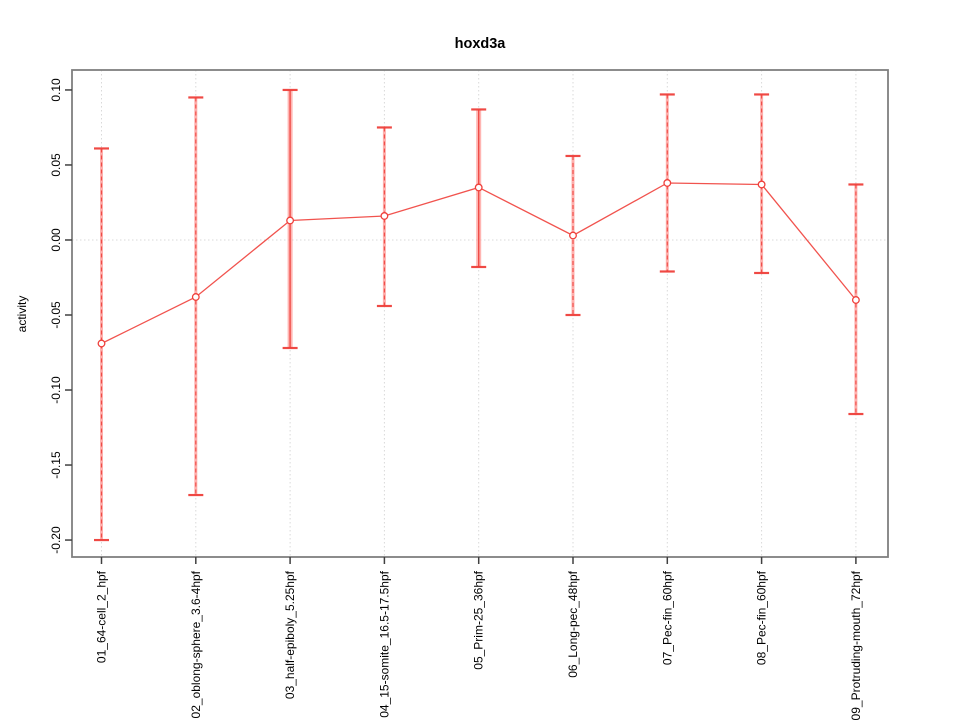 The height and width of the screenshot is (720, 960). Describe the element at coordinates (56, 240) in the screenshot. I see `y-tick-label: 0.00` at that location.